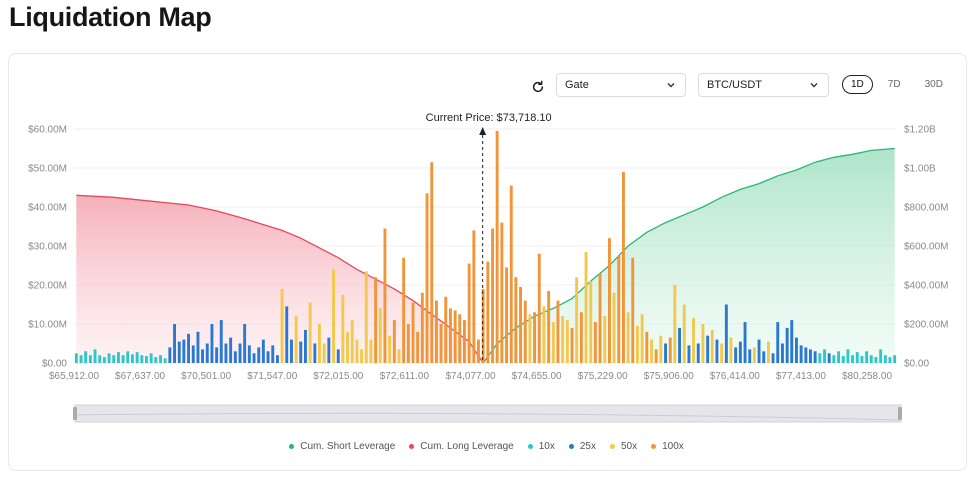 The height and width of the screenshot is (479, 973). What do you see at coordinates (461, 446) in the screenshot?
I see `legend-item-cum-long: Cum. Long Leverage` at bounding box center [461, 446].